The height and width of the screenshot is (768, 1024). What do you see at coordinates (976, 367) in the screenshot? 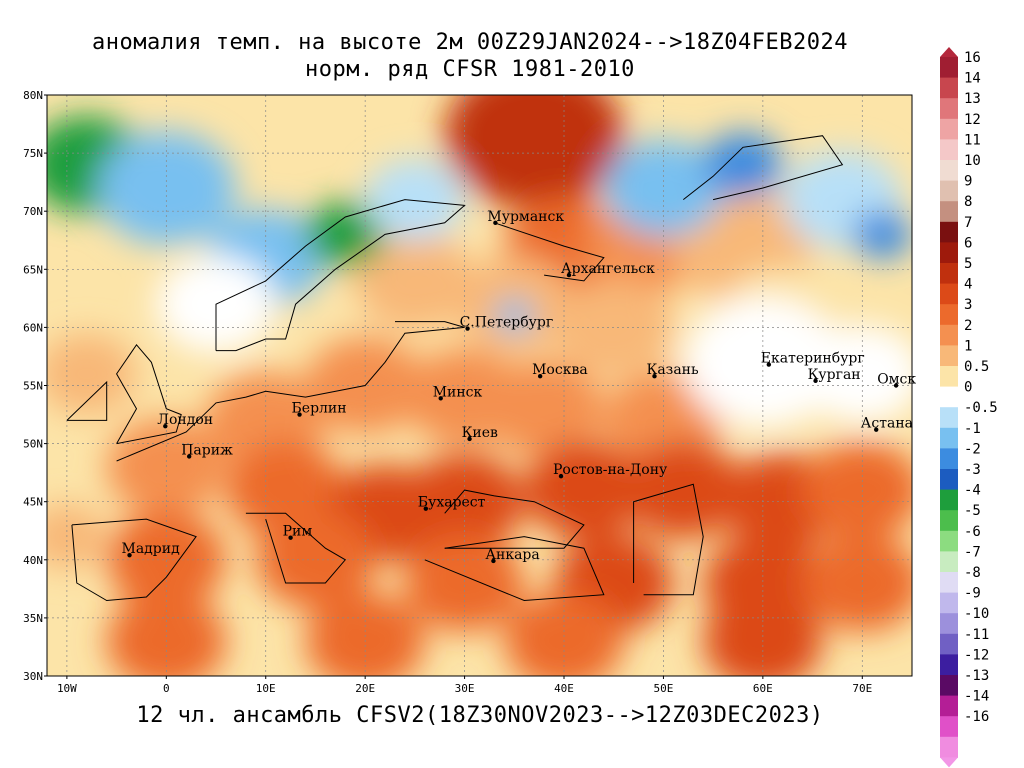
I see `colorbar-label: 0.5` at bounding box center [976, 367].